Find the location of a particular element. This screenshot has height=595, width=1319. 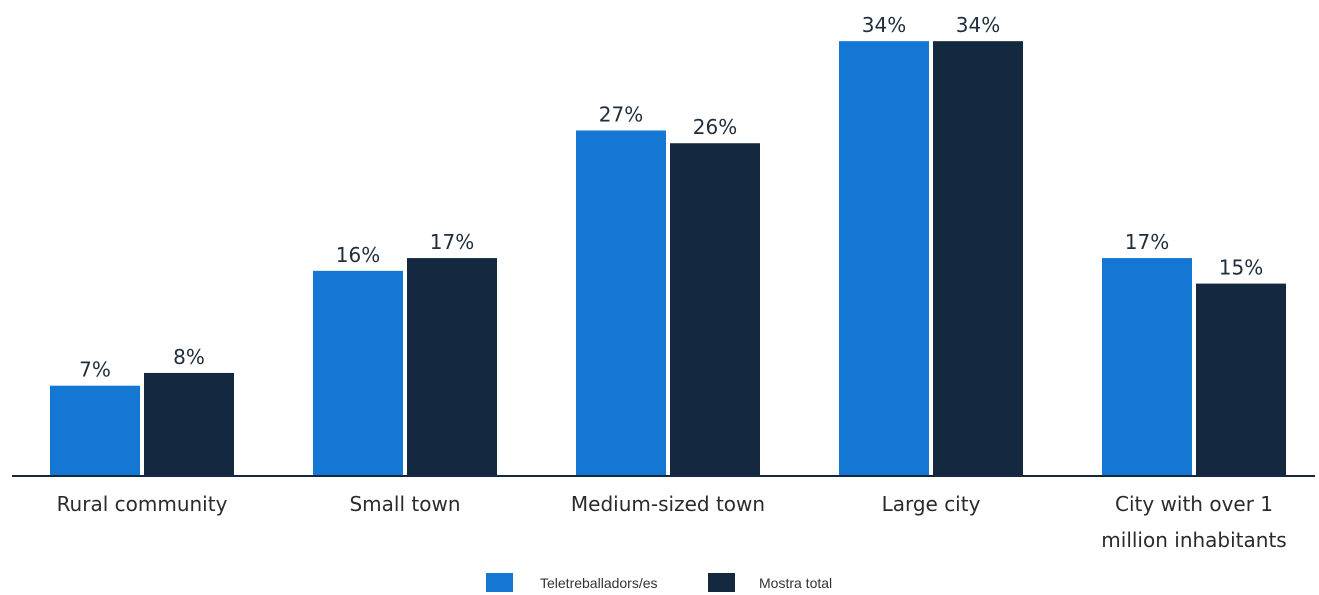

x-tick-label-5-line-1: City with over 1 is located at coordinates (1194, 504).